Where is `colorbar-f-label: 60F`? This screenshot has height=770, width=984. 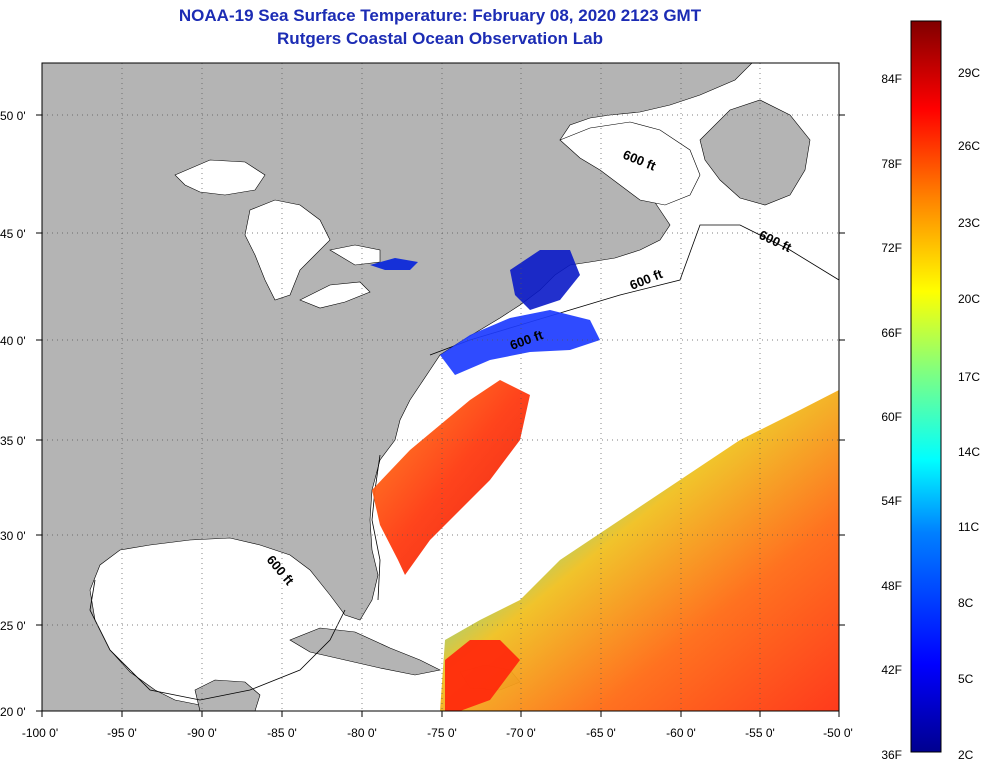 colorbar-f-label: 60F is located at coordinates (891, 417).